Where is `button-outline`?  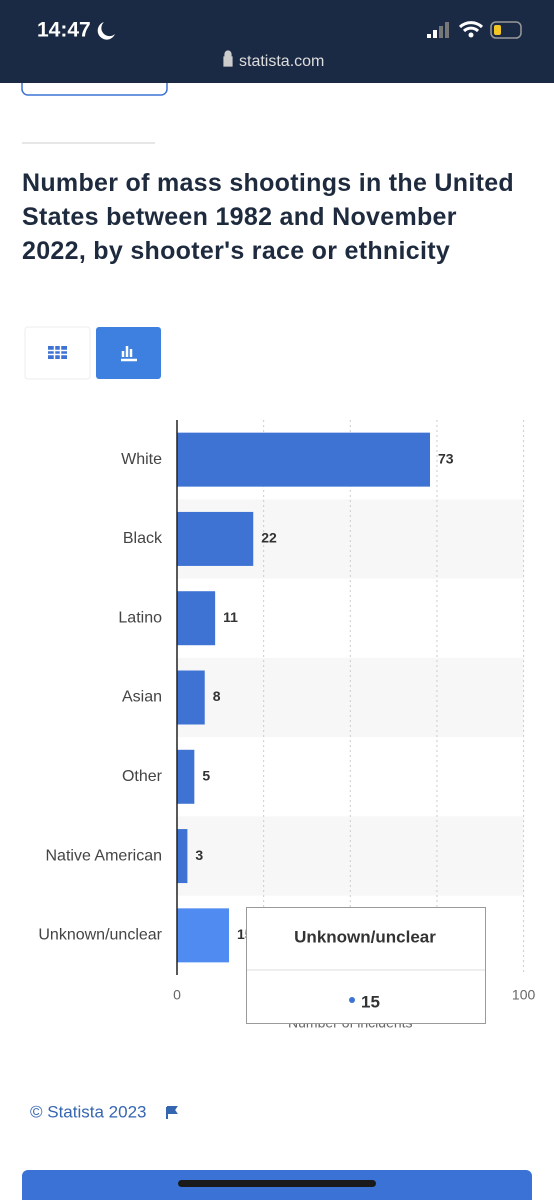 button-outline is located at coordinates (94, 89).